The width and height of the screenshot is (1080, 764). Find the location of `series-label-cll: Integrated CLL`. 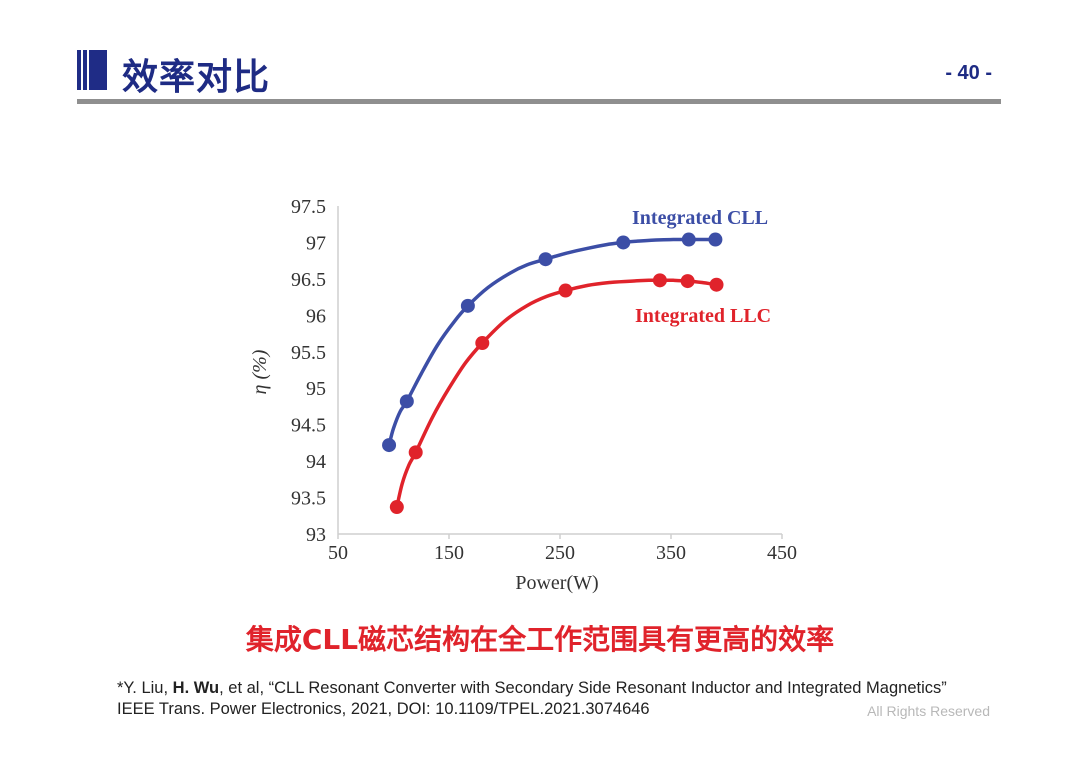

series-label-cll: Integrated CLL is located at coordinates (700, 218).